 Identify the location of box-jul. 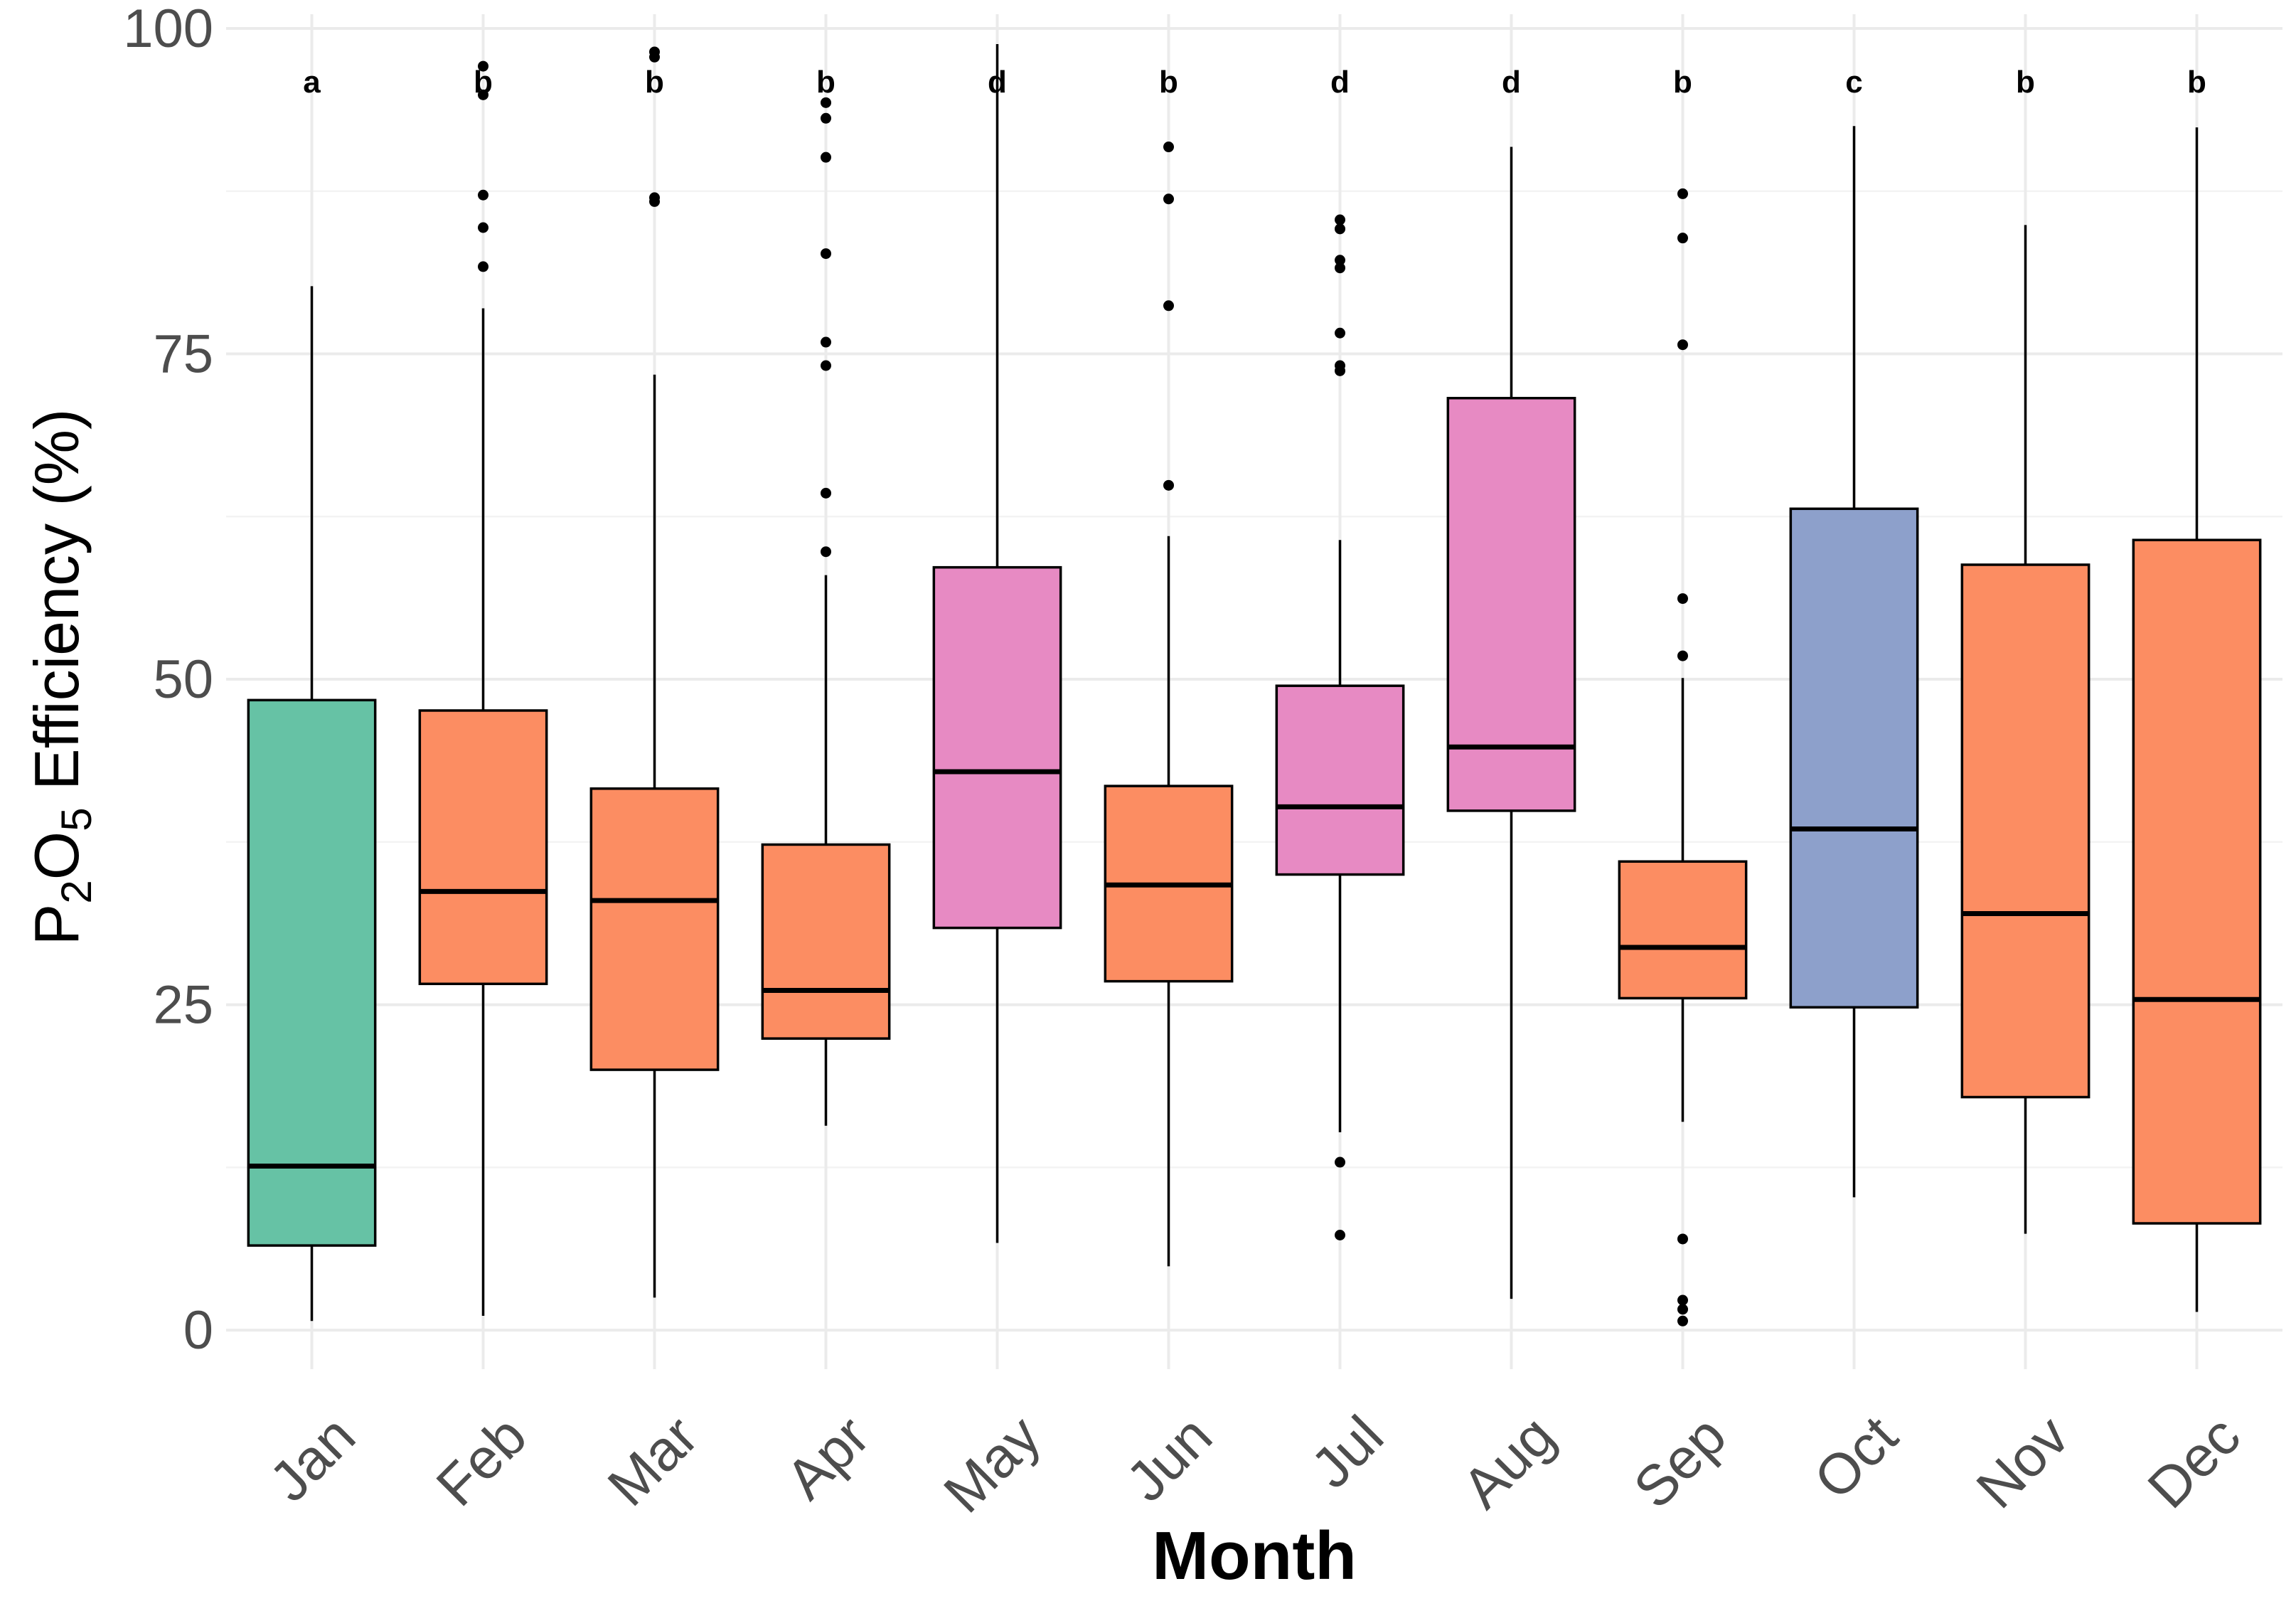
(1340, 727).